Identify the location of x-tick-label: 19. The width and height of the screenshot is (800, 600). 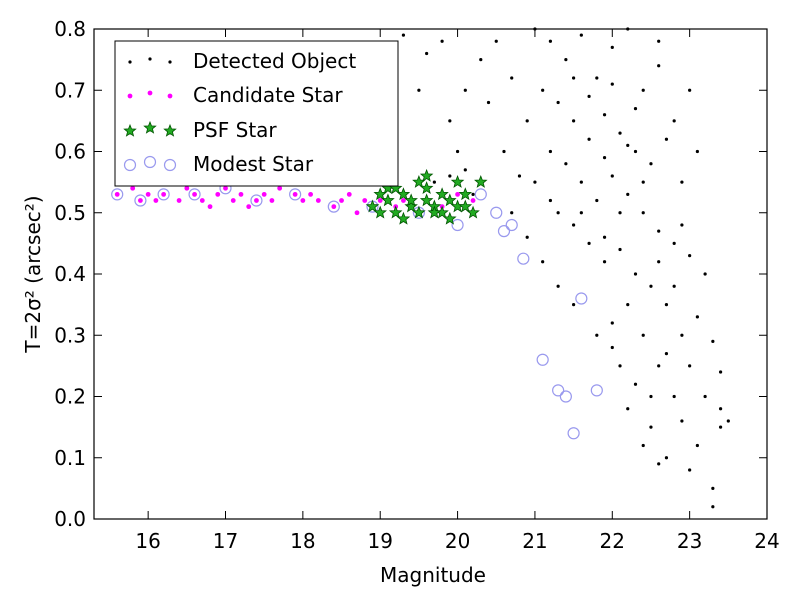
(379, 541).